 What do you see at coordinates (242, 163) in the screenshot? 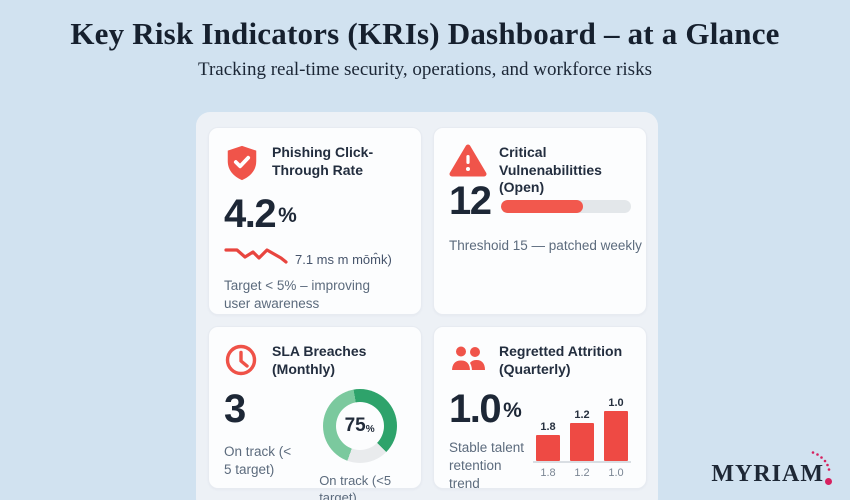
I see `shield-check-icon` at bounding box center [242, 163].